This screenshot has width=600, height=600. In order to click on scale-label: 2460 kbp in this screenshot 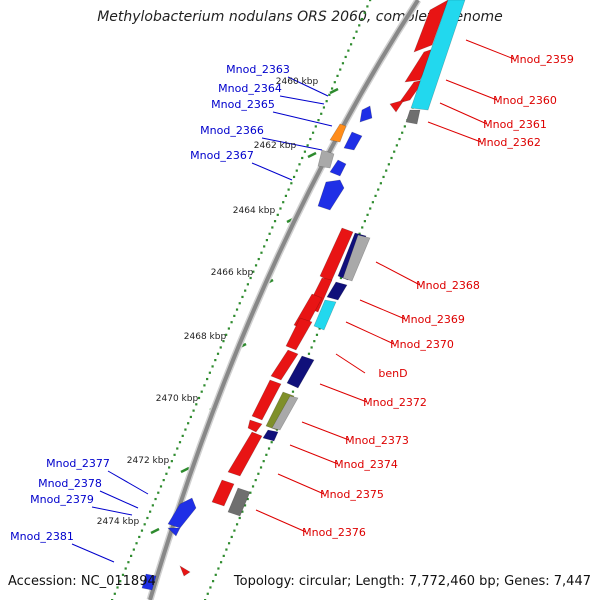, I will do `click(297, 82)`.